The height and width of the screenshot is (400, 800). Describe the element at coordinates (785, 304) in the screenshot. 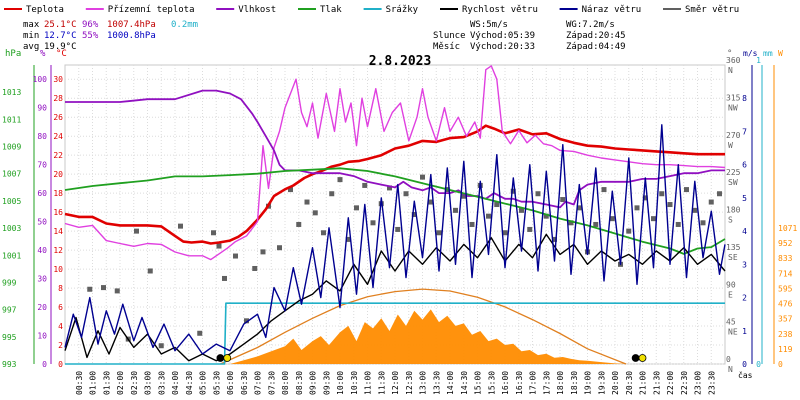

I see `solar-tick-label: 476` at that location.